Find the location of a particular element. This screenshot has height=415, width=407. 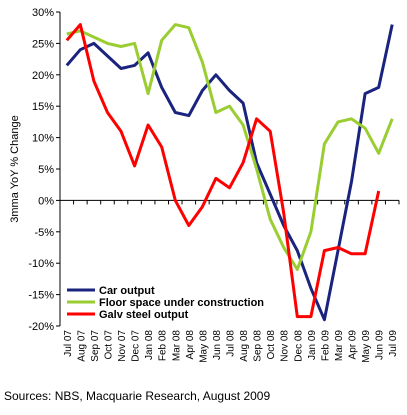

x-tick-label: Feb 09 is located at coordinates (325, 346).